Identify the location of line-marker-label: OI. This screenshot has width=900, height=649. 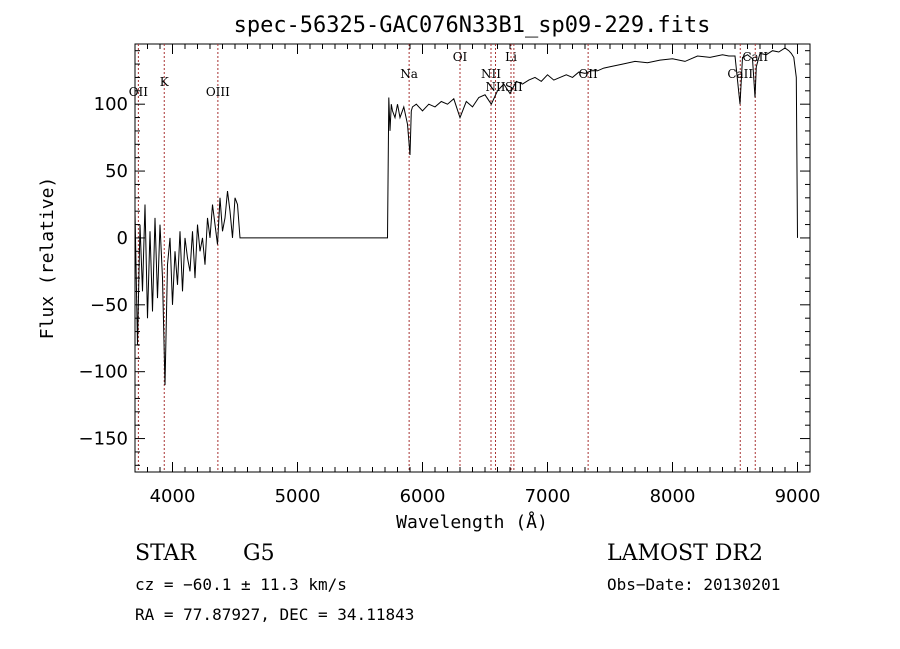
(460, 57).